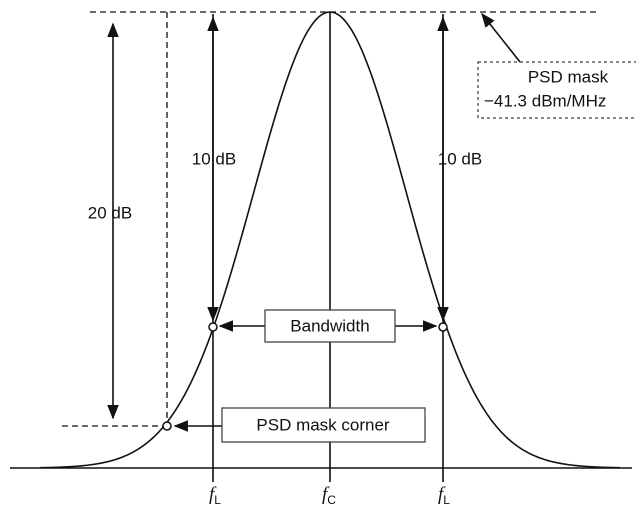 This screenshot has width=636, height=512. I want to click on freq-label: fC, so click(329, 495).